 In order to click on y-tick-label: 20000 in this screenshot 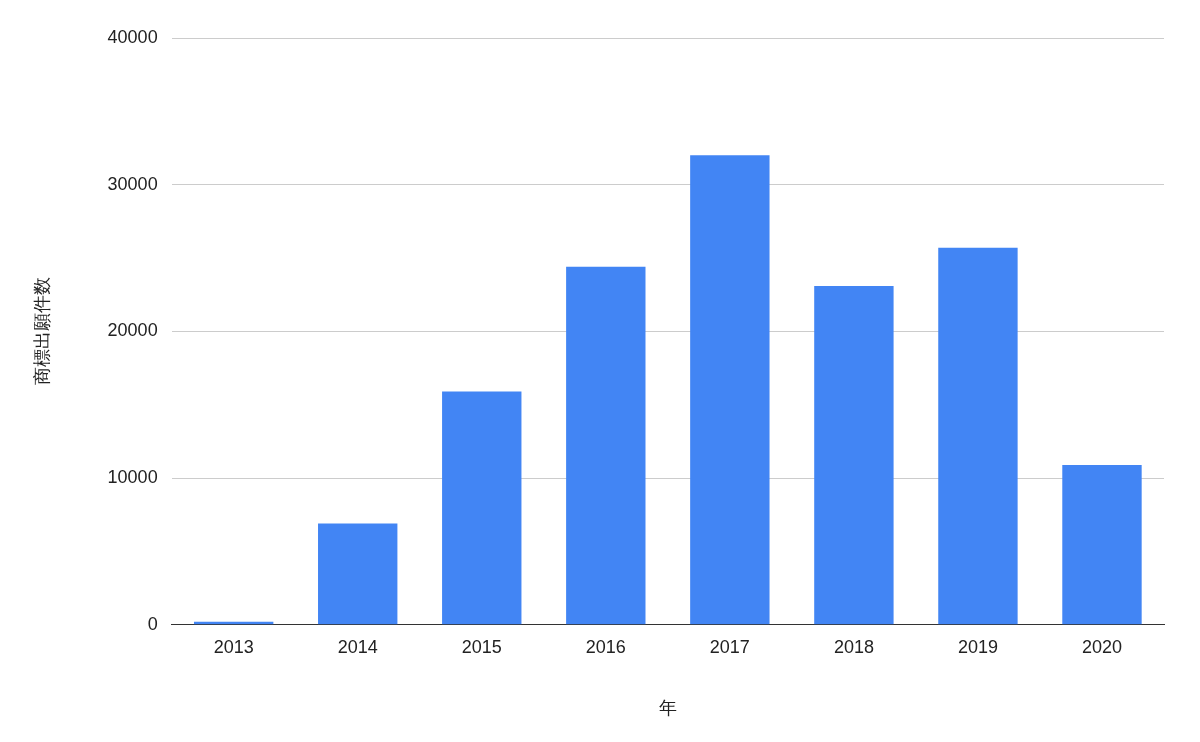, I will do `click(132, 330)`.